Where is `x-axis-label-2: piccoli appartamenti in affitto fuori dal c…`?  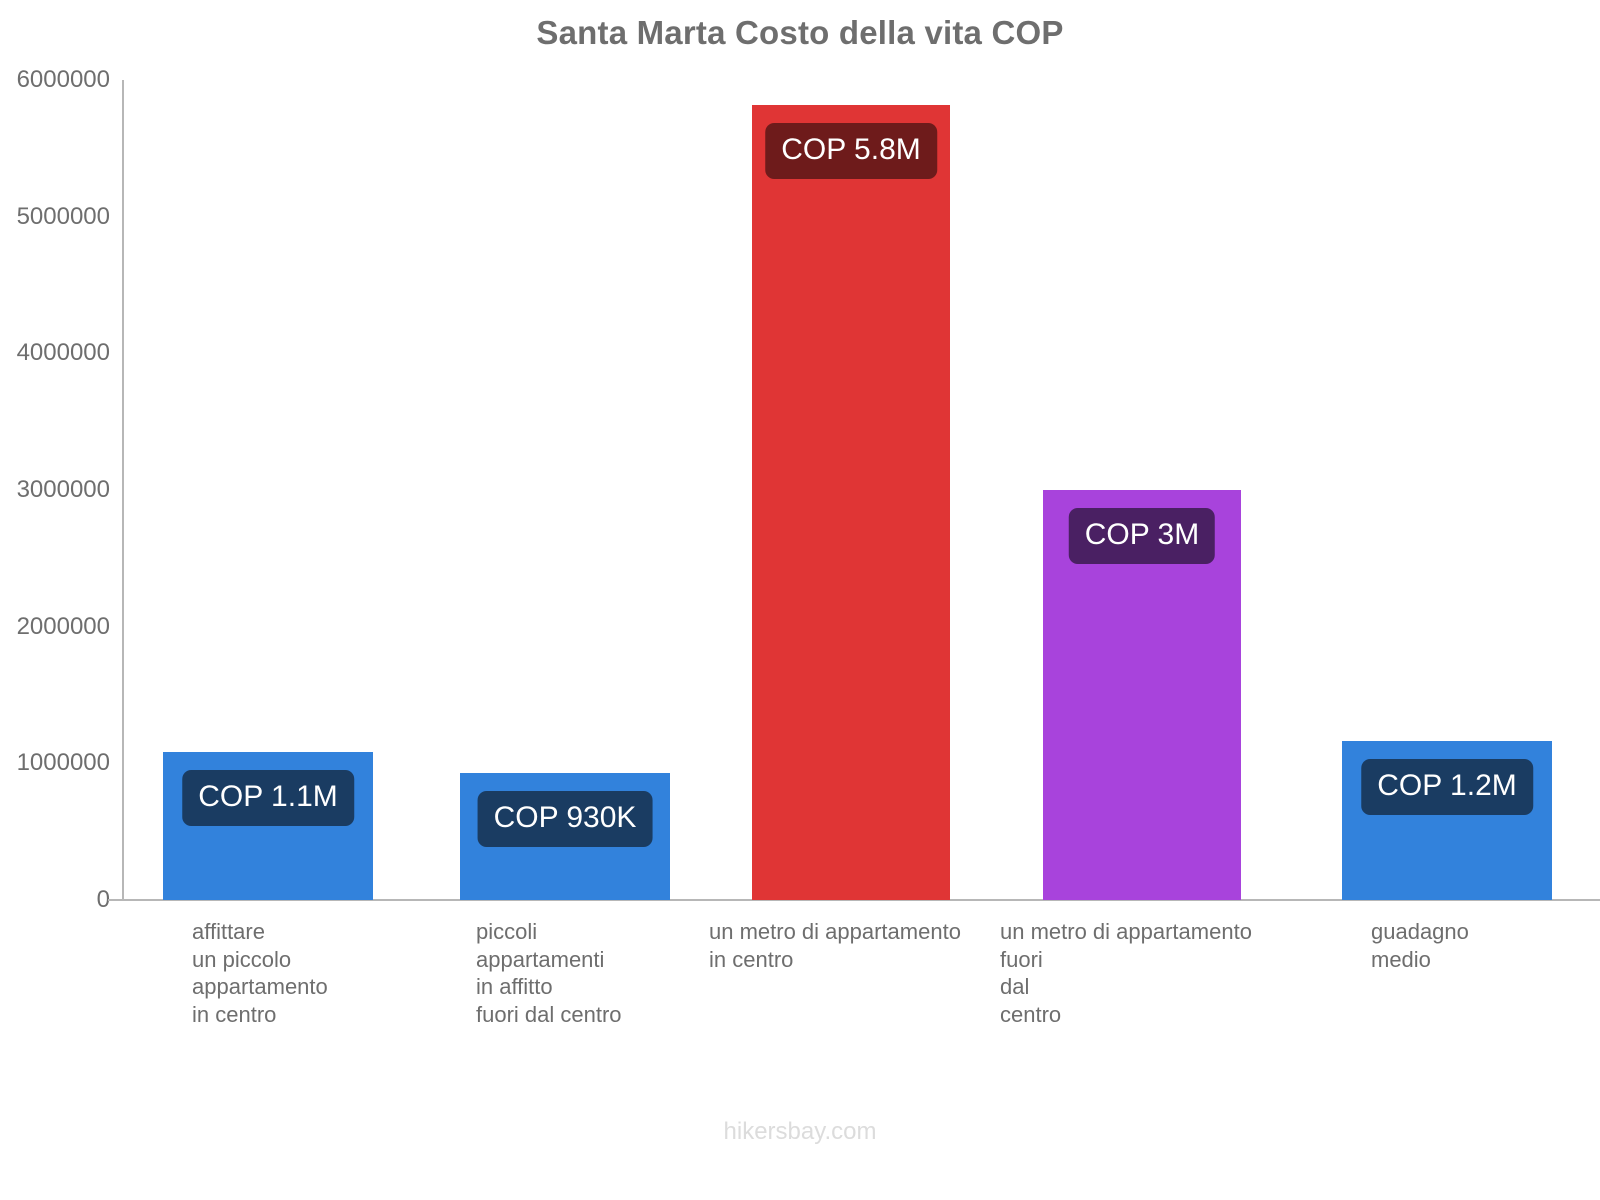
x-axis-label-2: piccoli appartamenti in affitto fuori dal c… is located at coordinates (549, 973).